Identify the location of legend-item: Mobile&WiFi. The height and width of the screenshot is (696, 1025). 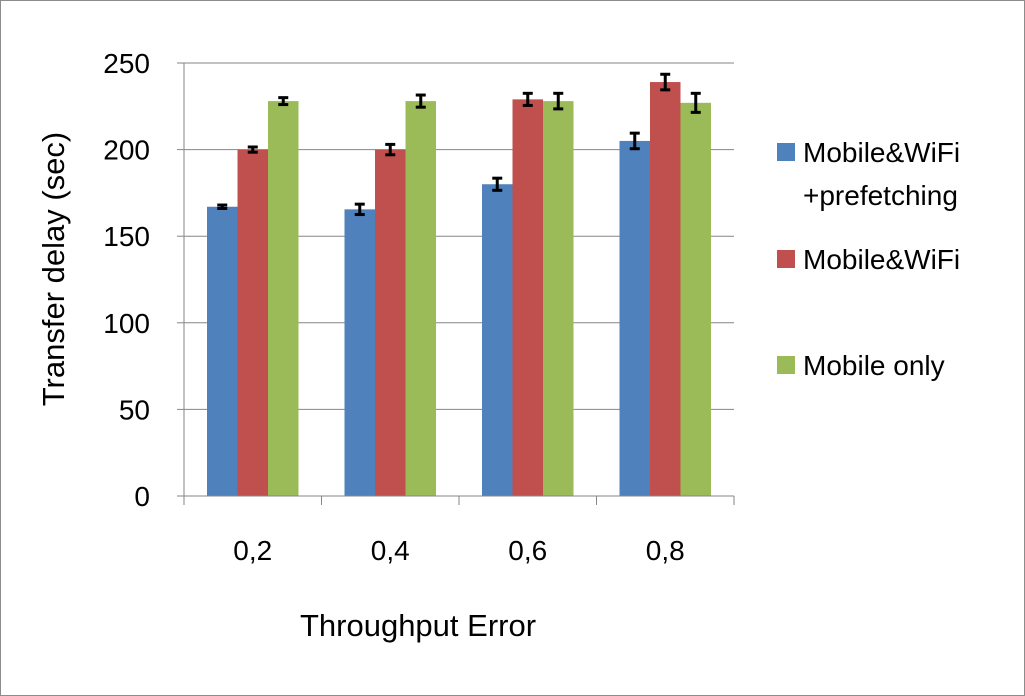
(868, 259).